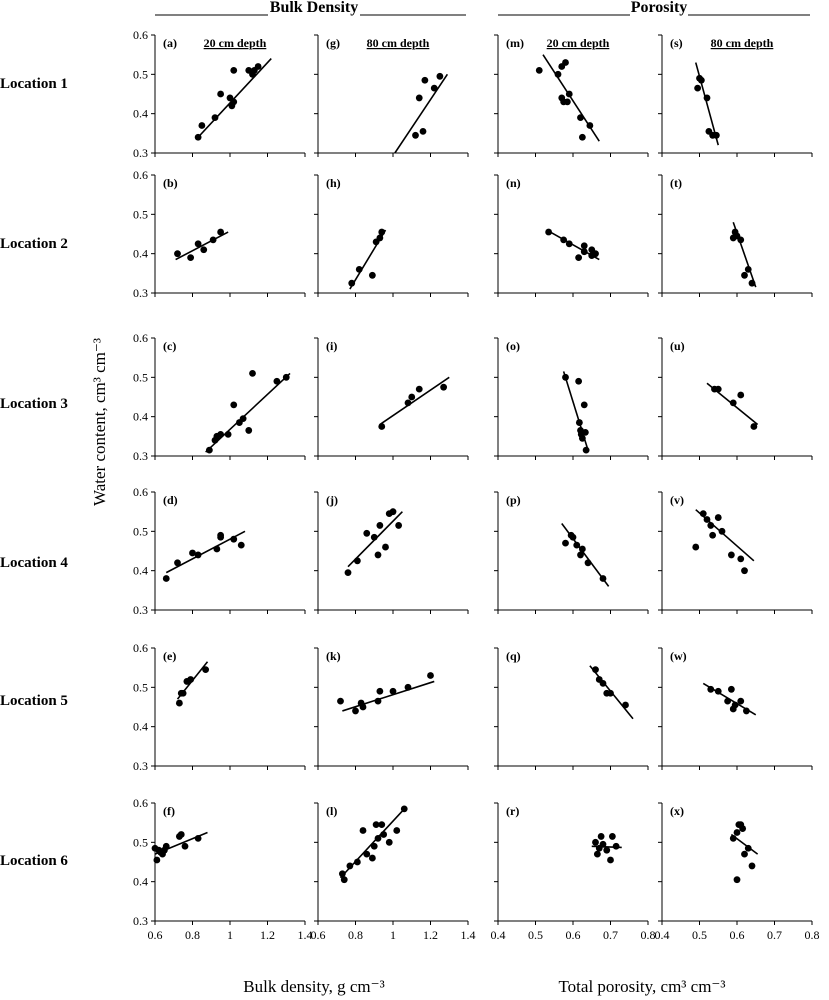  I want to click on panel-o: (o), so click(571, 398).